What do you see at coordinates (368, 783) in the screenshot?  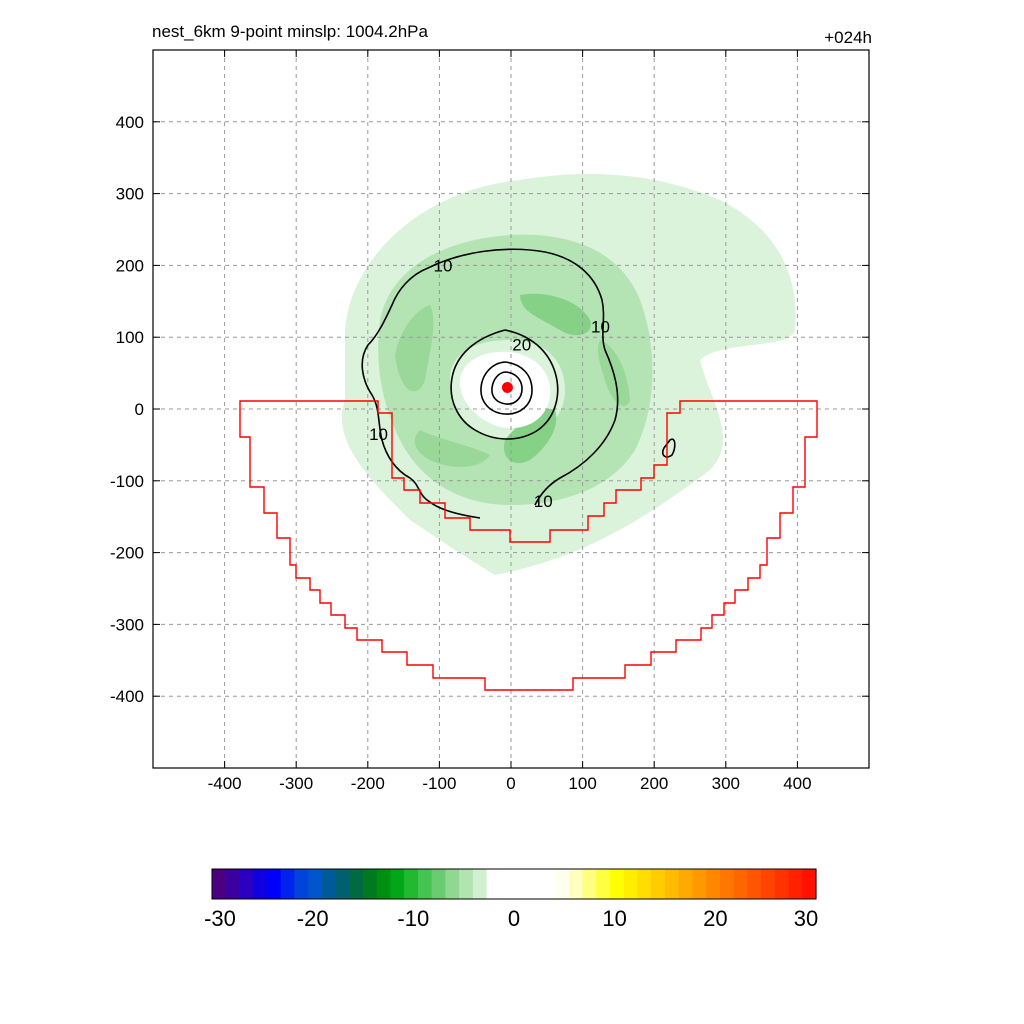 I see `x-tick-label: -200` at bounding box center [368, 783].